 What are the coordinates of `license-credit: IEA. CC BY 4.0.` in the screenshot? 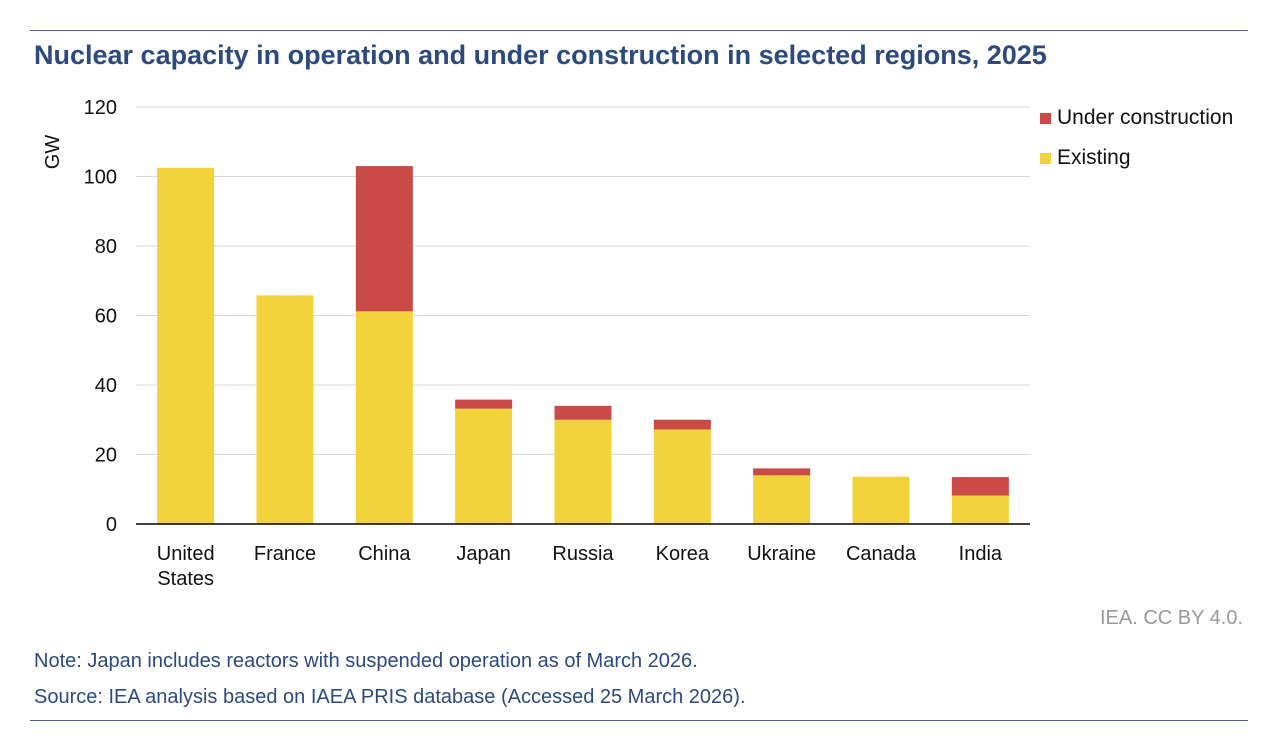 It's located at (1171, 618).